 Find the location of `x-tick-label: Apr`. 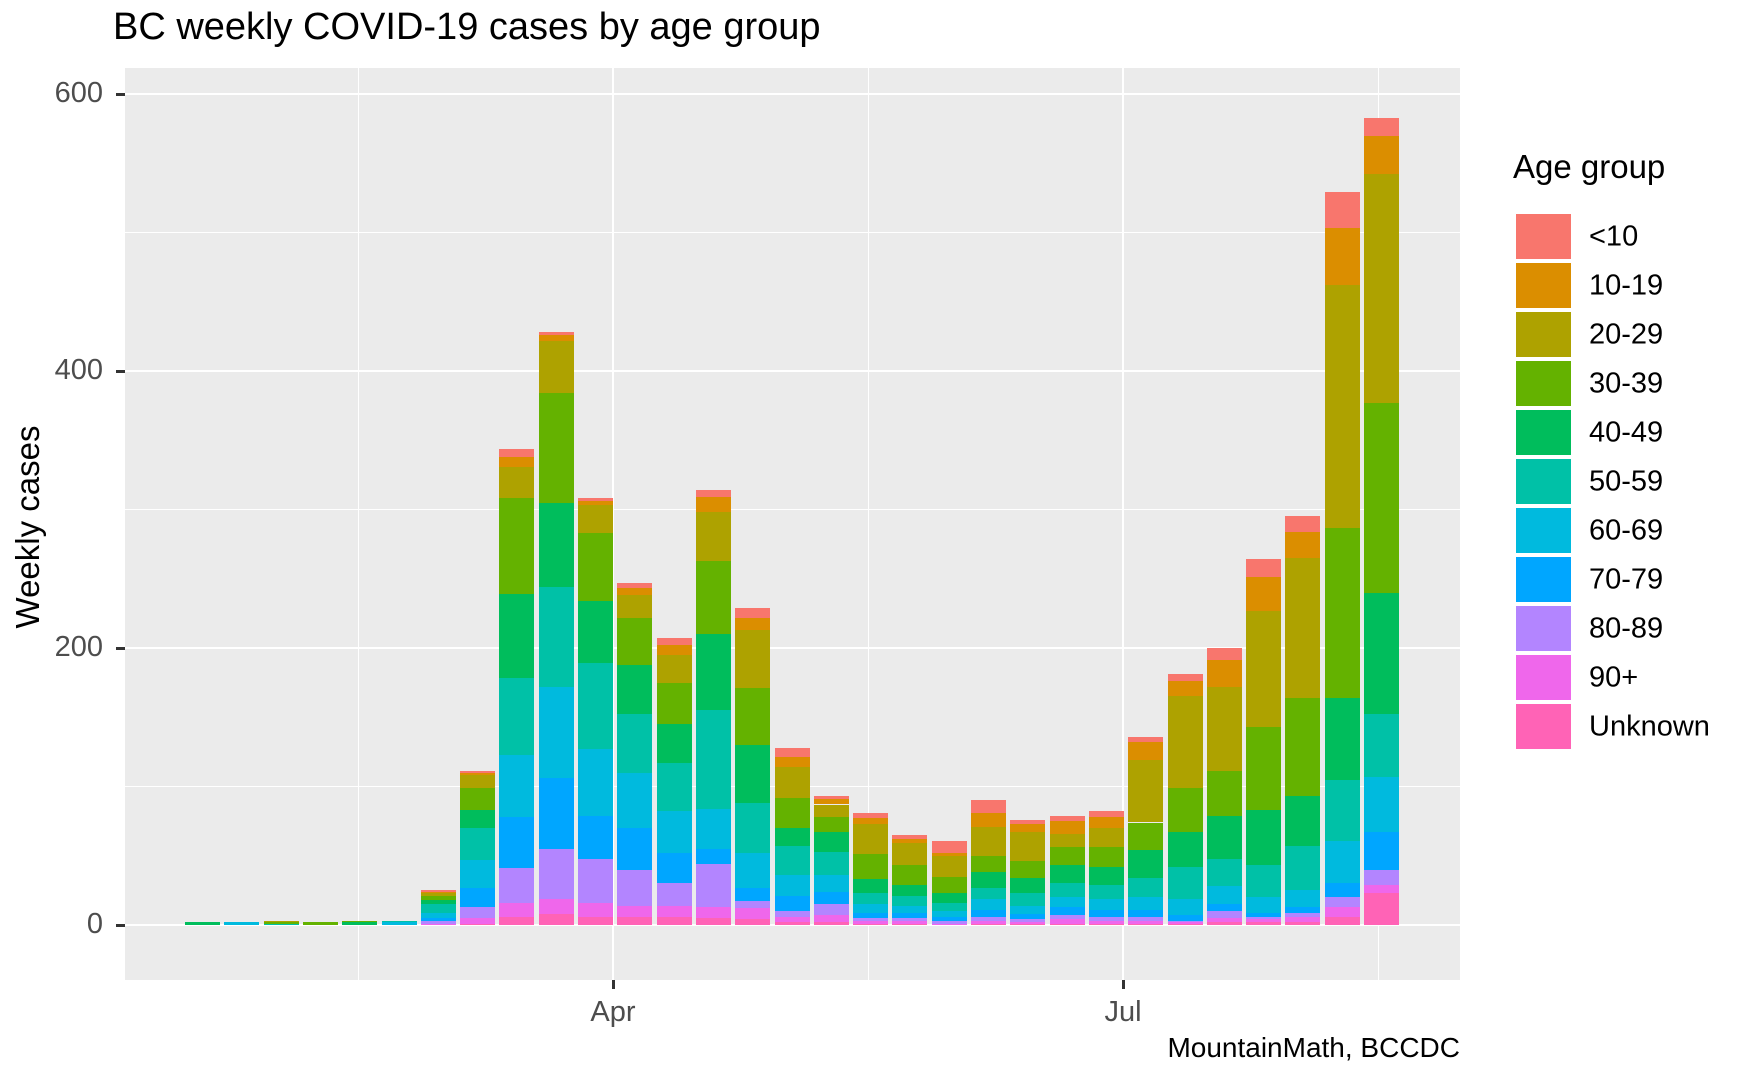

x-tick-label: Apr is located at coordinates (613, 1012).